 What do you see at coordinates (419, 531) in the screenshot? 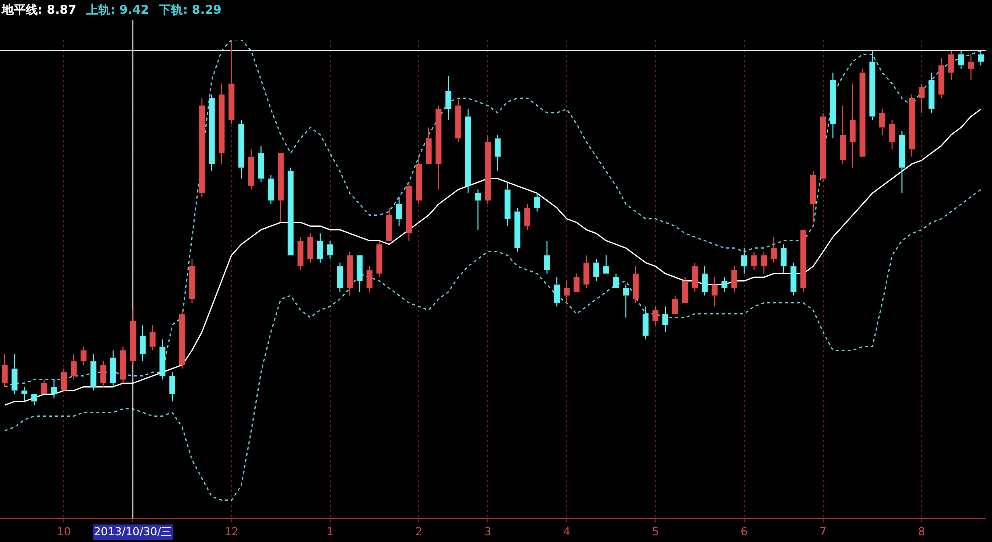
I see `x-tick-label: 2` at bounding box center [419, 531].